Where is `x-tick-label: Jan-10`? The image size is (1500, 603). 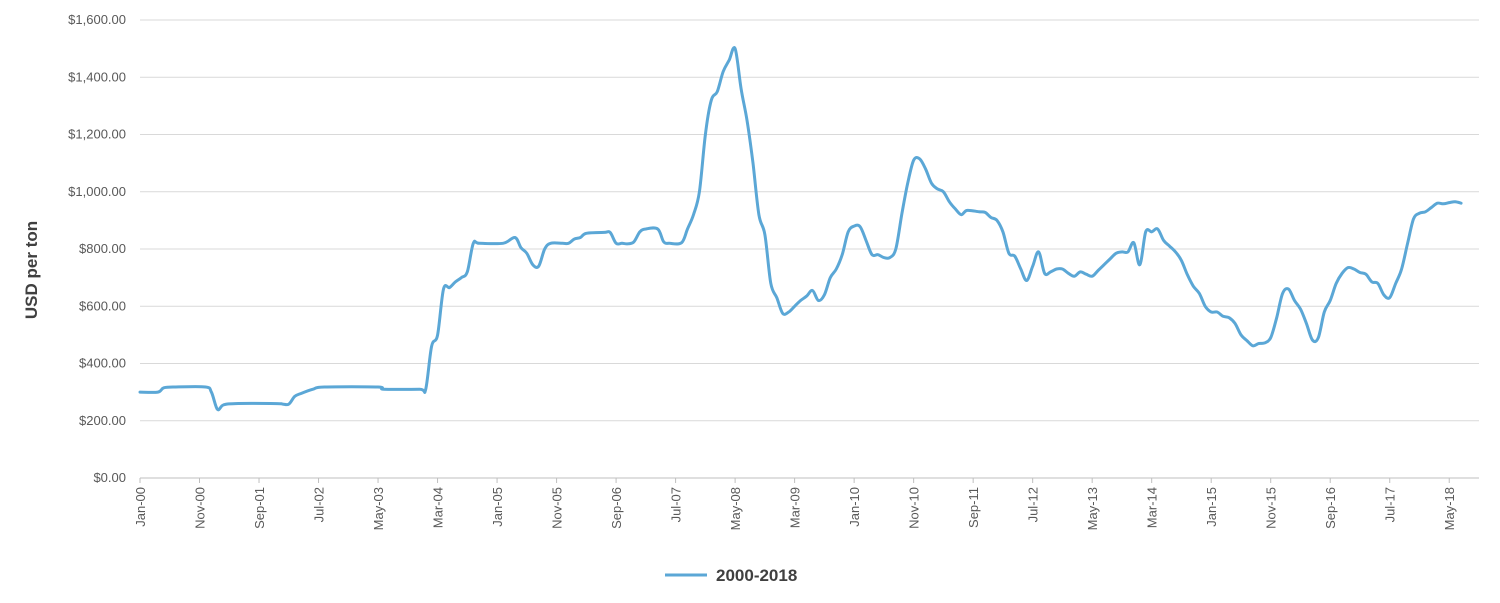
x-tick-label: Jan-10 is located at coordinates (854, 507).